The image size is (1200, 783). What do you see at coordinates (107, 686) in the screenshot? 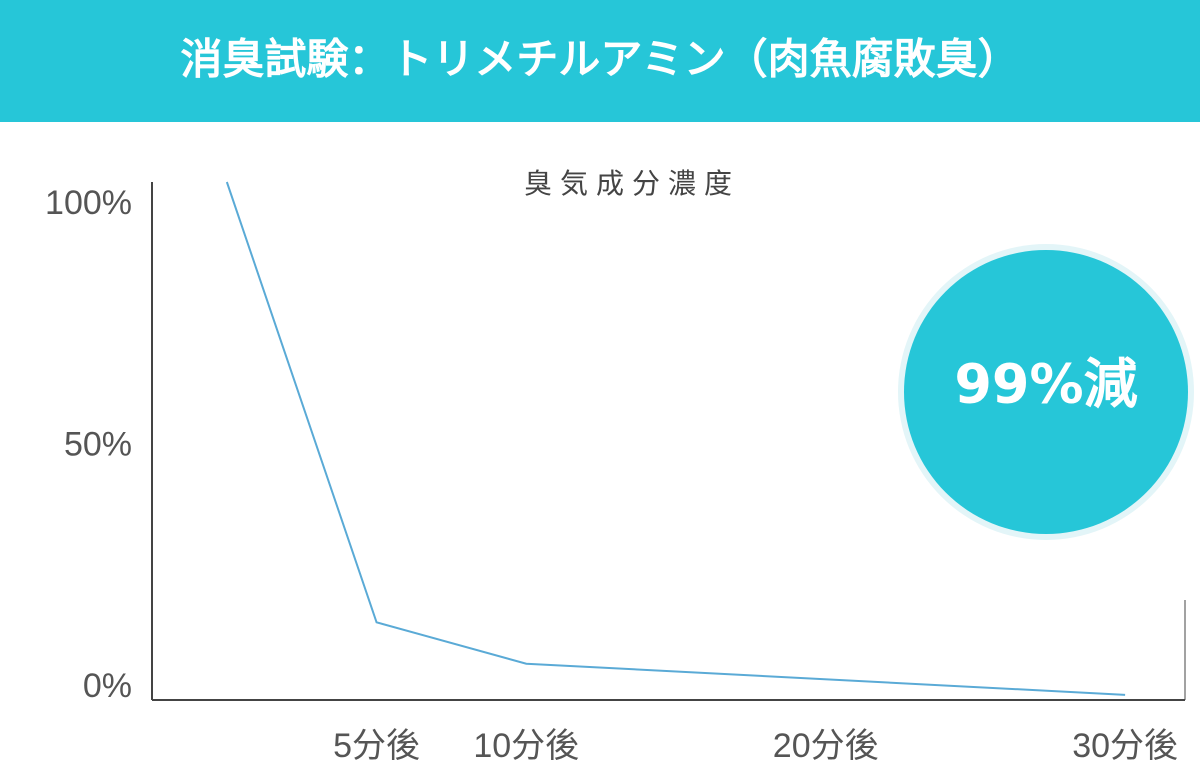
I see `y-tick-label: 0%` at bounding box center [107, 686].